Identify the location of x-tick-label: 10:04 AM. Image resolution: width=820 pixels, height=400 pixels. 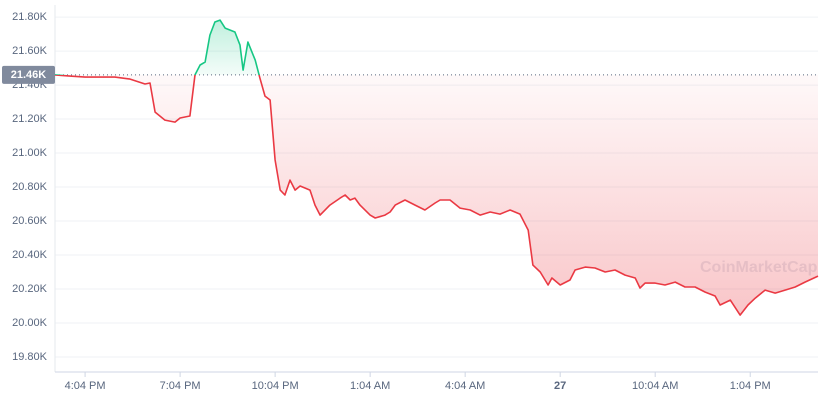
(655, 386).